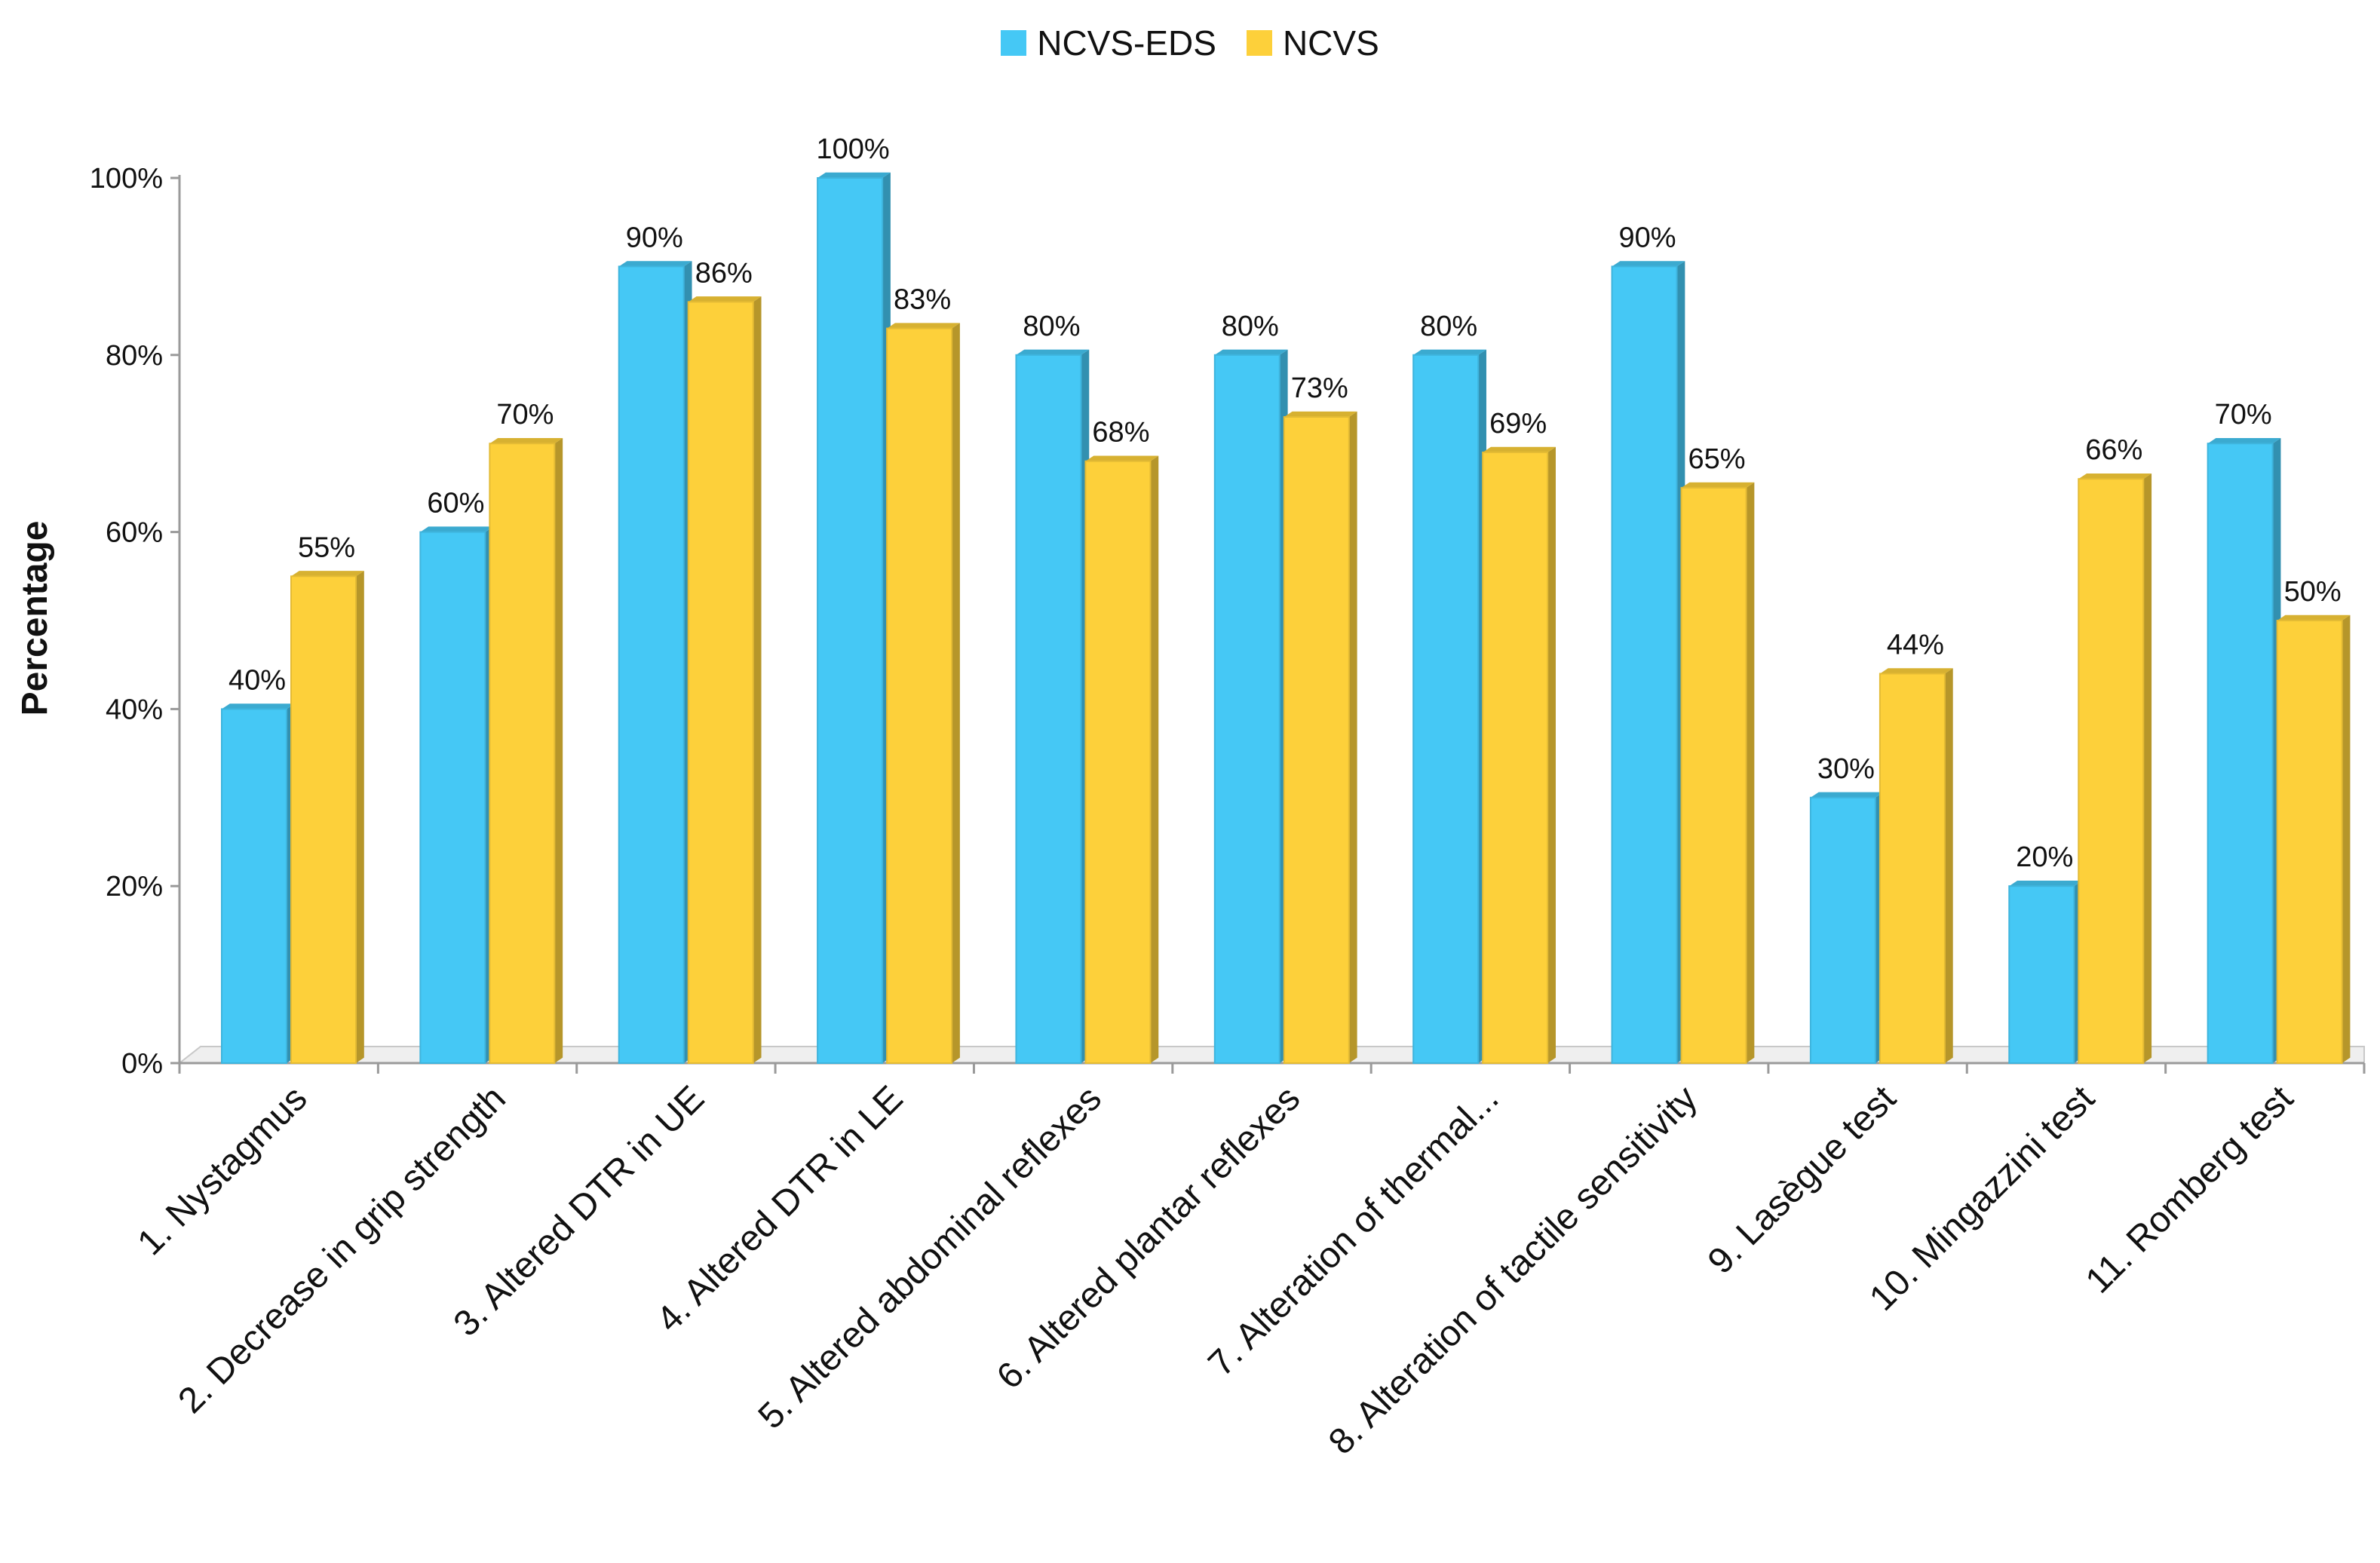 This screenshot has width=2380, height=1563. What do you see at coordinates (455, 503) in the screenshot?
I see `data-label-ncvs-eds-2: 60%` at bounding box center [455, 503].